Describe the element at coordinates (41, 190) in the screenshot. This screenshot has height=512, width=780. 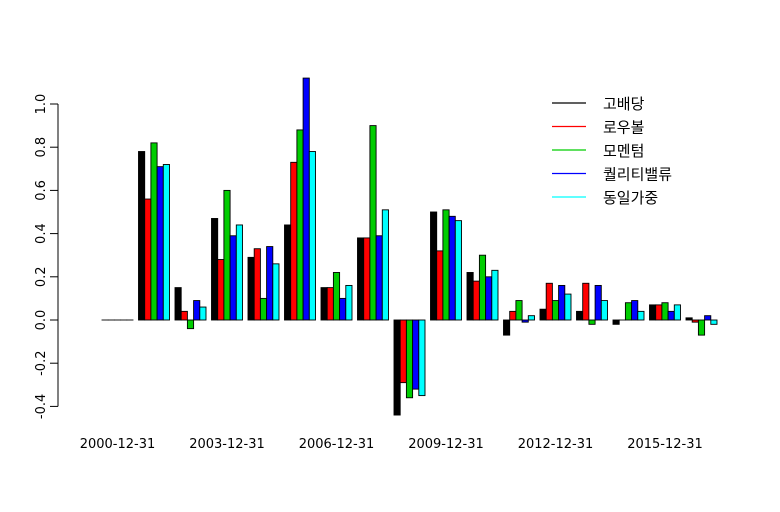
I see `y-tick-label: 0.6` at that location.